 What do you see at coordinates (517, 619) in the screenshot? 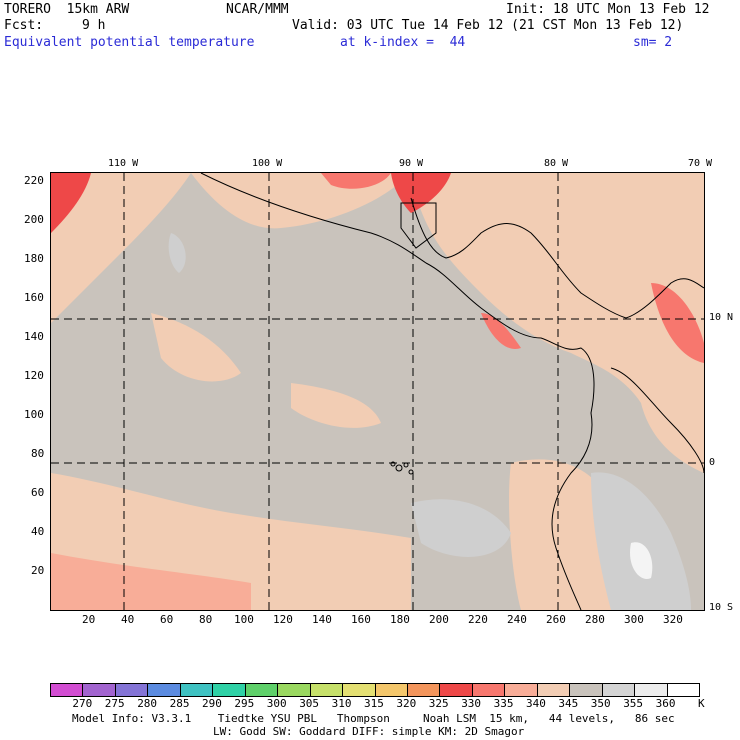
I see `x-tick-label: 240` at bounding box center [517, 619].